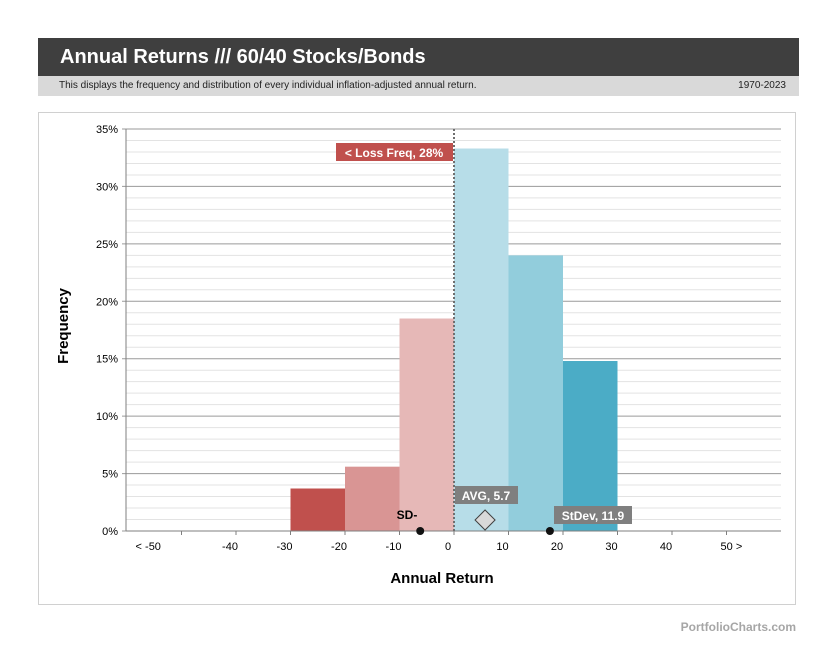 The height and width of the screenshot is (647, 837). Describe the element at coordinates (502, 547) in the screenshot. I see `x-tick-label: 10` at that location.